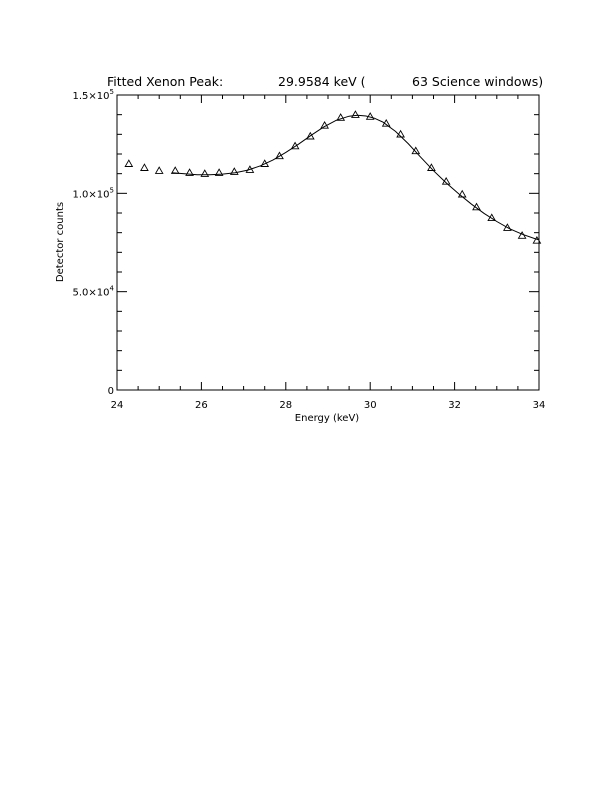  I want to click on x-tick-label: 30, so click(370, 405).